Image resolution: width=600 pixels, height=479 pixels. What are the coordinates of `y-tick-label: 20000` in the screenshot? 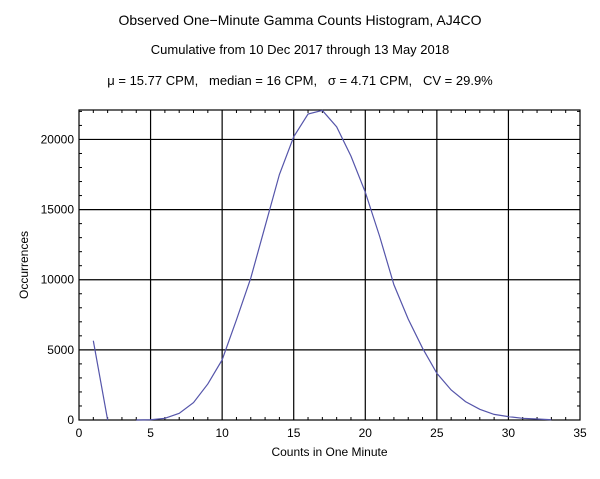 It's located at (58, 139).